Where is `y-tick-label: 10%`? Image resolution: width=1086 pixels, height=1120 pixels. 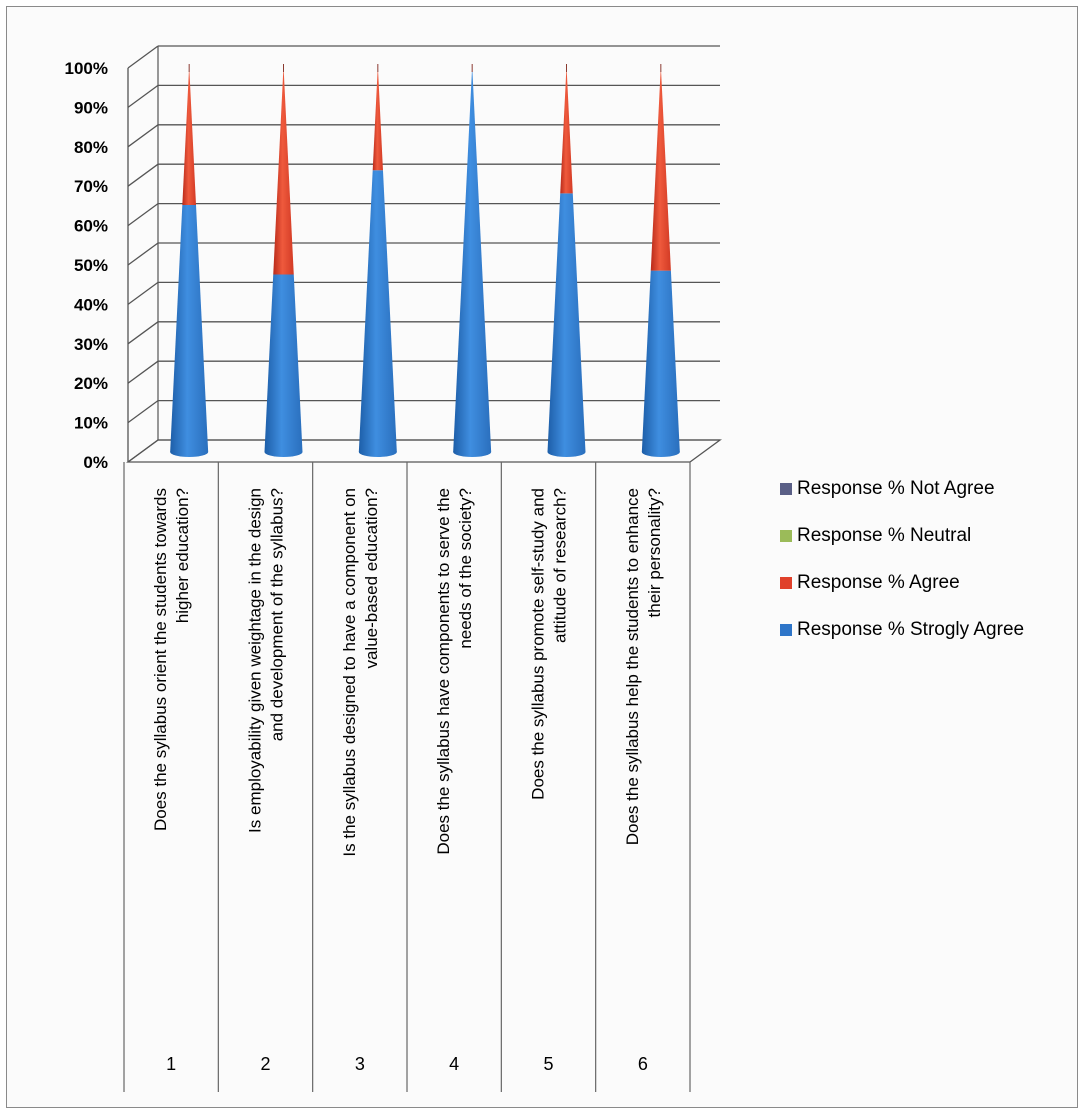
y-tick-label: 10% is located at coordinates (91, 423).